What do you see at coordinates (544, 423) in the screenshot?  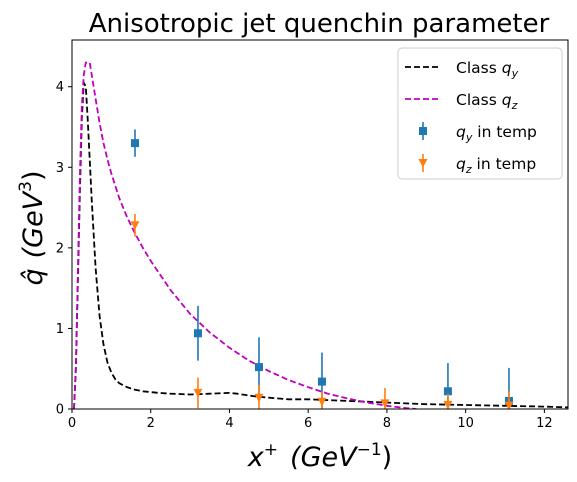 I see `x-tick-label-6: 12` at bounding box center [544, 423].